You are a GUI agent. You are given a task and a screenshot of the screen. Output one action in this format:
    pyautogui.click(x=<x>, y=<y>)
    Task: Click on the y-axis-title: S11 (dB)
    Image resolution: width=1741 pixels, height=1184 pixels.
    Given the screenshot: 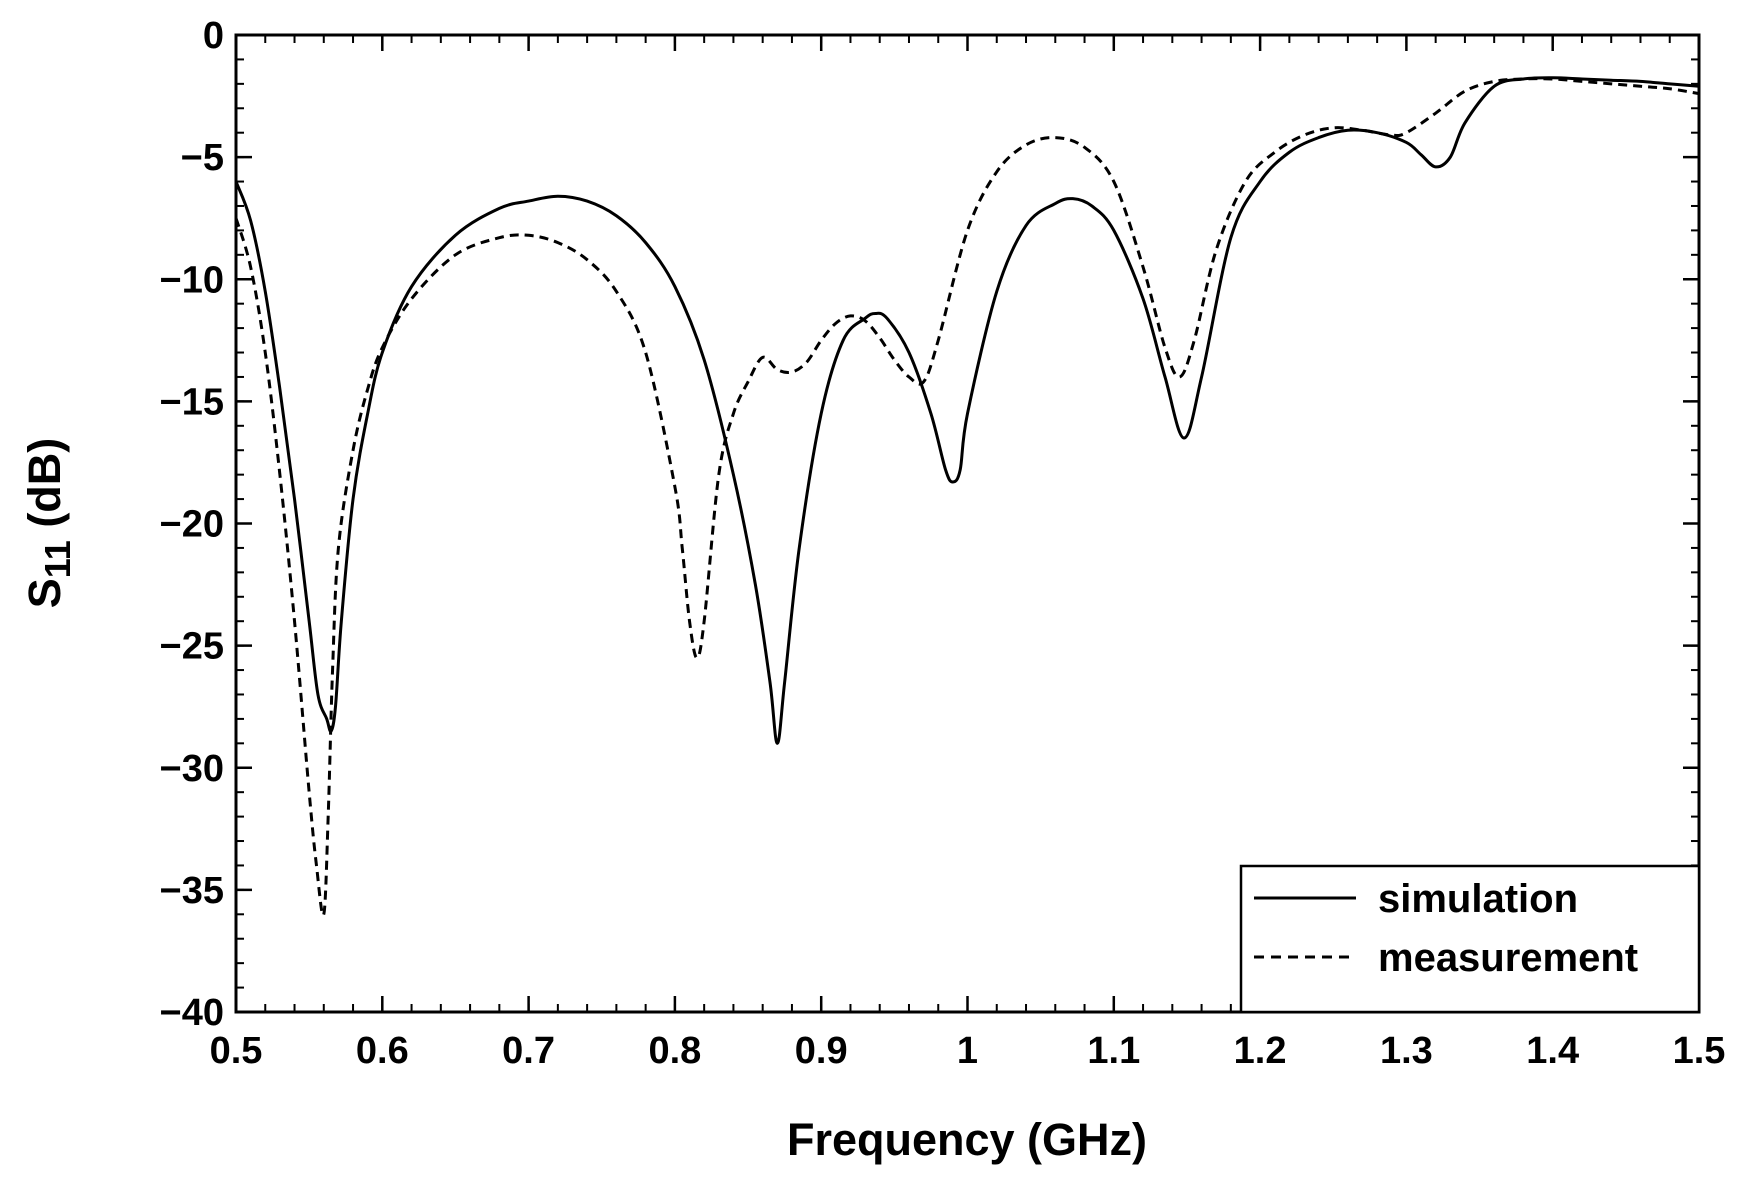 What is the action you would take?
    pyautogui.click(x=48, y=523)
    